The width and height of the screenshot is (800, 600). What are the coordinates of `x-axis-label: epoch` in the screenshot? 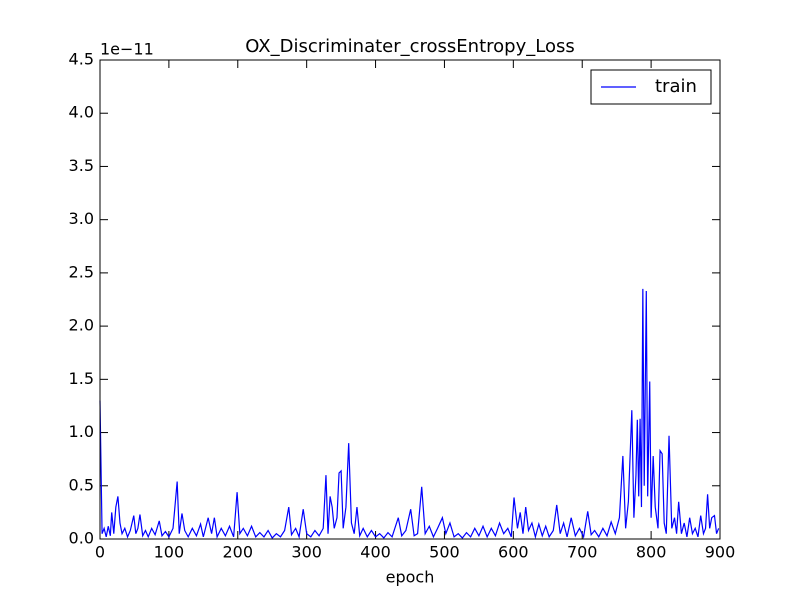 It's located at (410, 577).